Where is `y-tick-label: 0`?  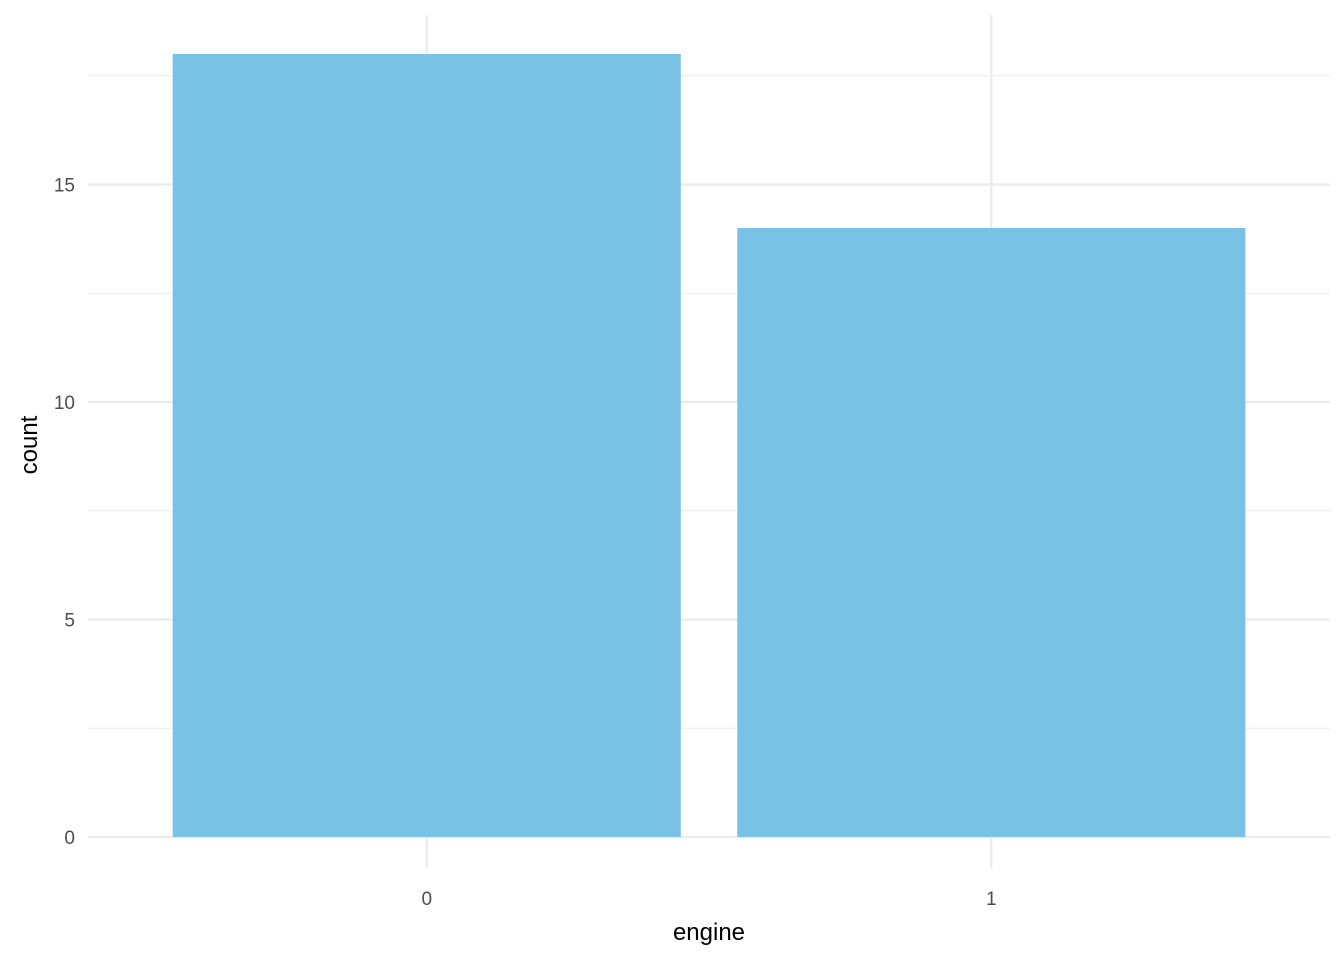 y-tick-label: 0 is located at coordinates (69, 838).